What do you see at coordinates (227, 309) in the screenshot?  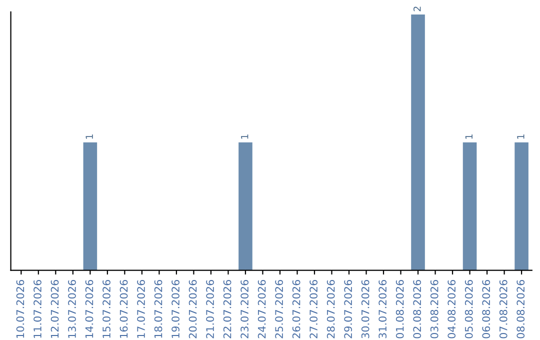 I see `x-tick-label: 22.07.2026` at bounding box center [227, 309].